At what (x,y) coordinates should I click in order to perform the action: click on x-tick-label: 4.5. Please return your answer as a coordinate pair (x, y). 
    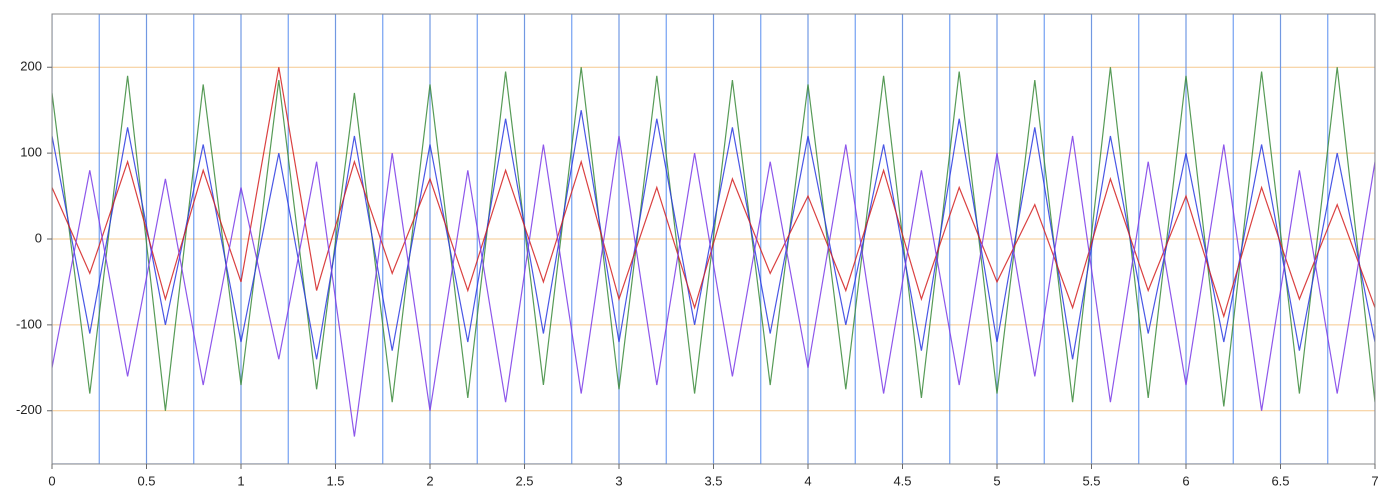
    Looking at the image, I should click on (902, 480).